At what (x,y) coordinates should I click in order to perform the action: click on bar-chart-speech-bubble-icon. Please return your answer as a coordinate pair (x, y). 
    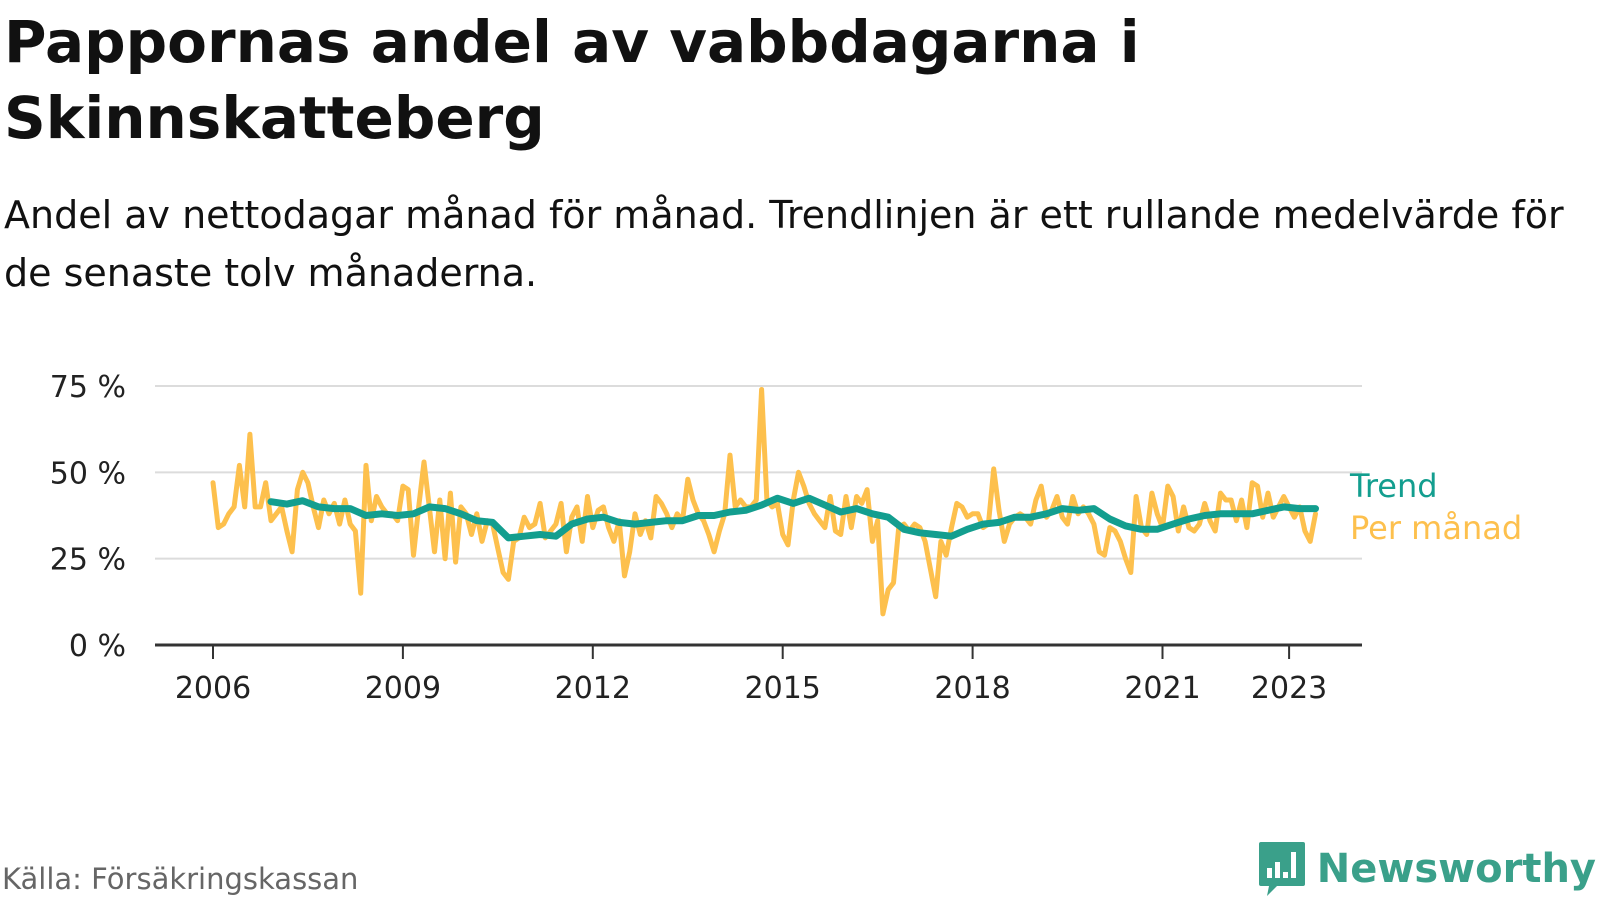
    Looking at the image, I should click on (1281, 869).